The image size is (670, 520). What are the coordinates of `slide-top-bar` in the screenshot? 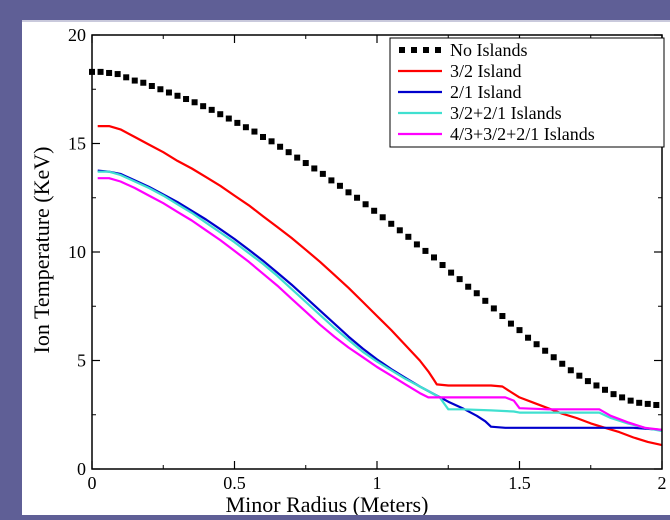 It's located at (335, 11).